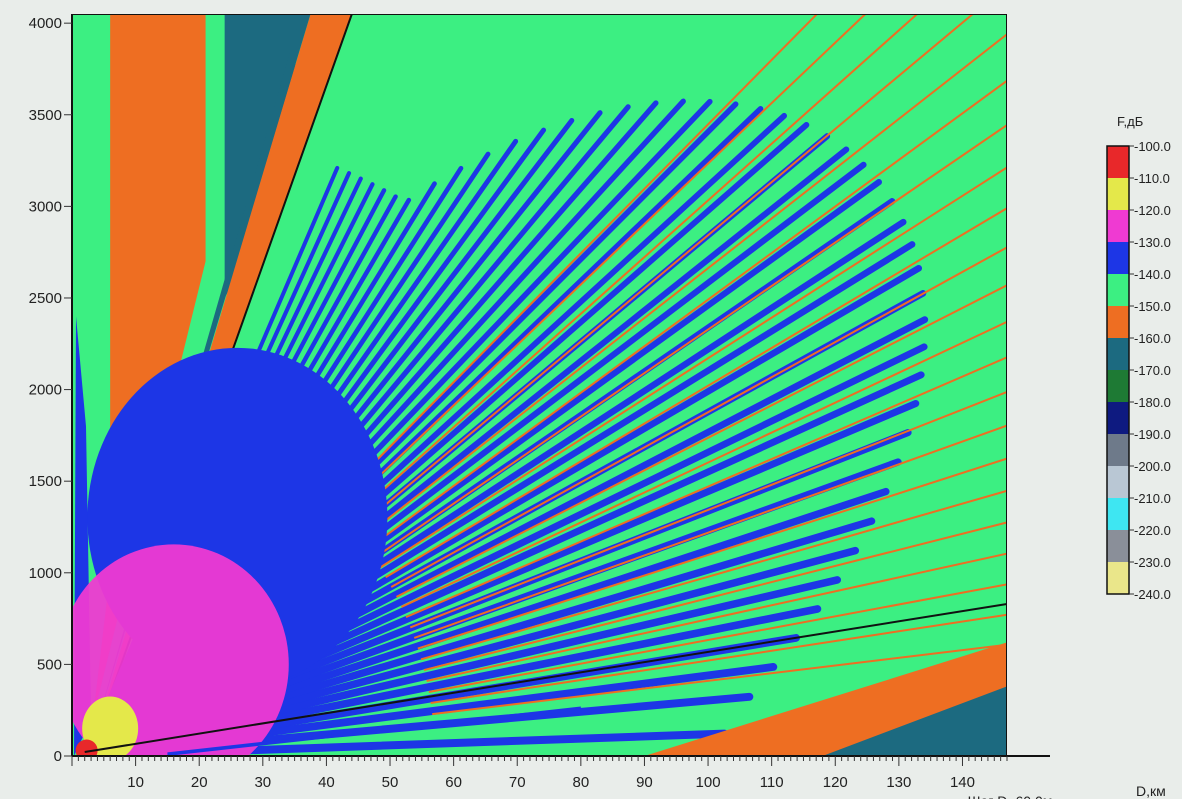 The image size is (1182, 799). Describe the element at coordinates (1151, 791) in the screenshot. I see `x-axis-label: D,км` at that location.